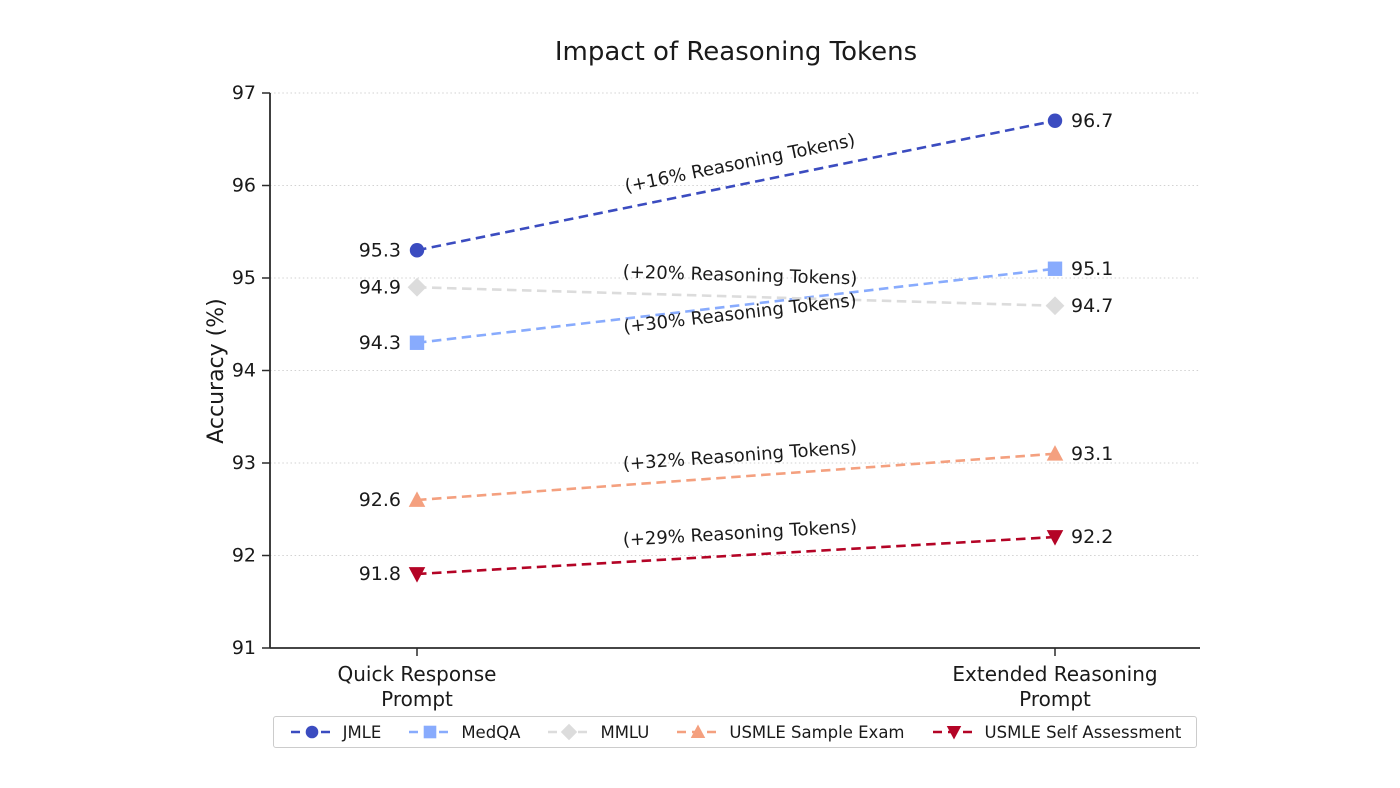 The height and width of the screenshot is (788, 1400). Describe the element at coordinates (740, 456) in the screenshot. I see `reasoning-tokens-annotation: (+32% Reasoning Tokens)` at that location.